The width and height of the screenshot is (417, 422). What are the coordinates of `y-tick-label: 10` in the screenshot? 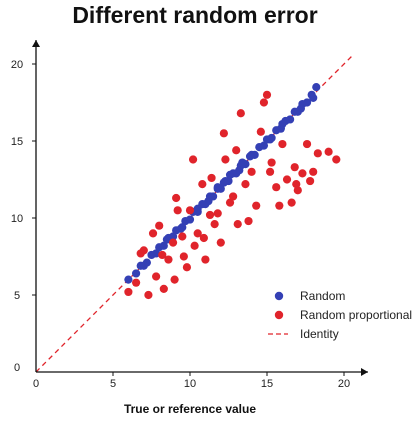 It's located at (17, 219).